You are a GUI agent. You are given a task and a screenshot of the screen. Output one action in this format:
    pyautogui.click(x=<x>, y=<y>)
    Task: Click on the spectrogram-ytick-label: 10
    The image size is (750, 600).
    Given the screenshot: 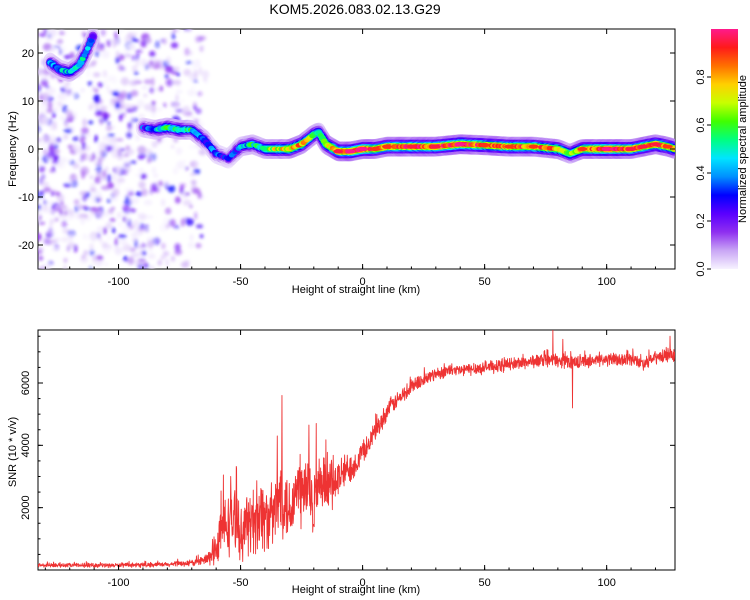 What is the action you would take?
    pyautogui.click(x=28, y=102)
    